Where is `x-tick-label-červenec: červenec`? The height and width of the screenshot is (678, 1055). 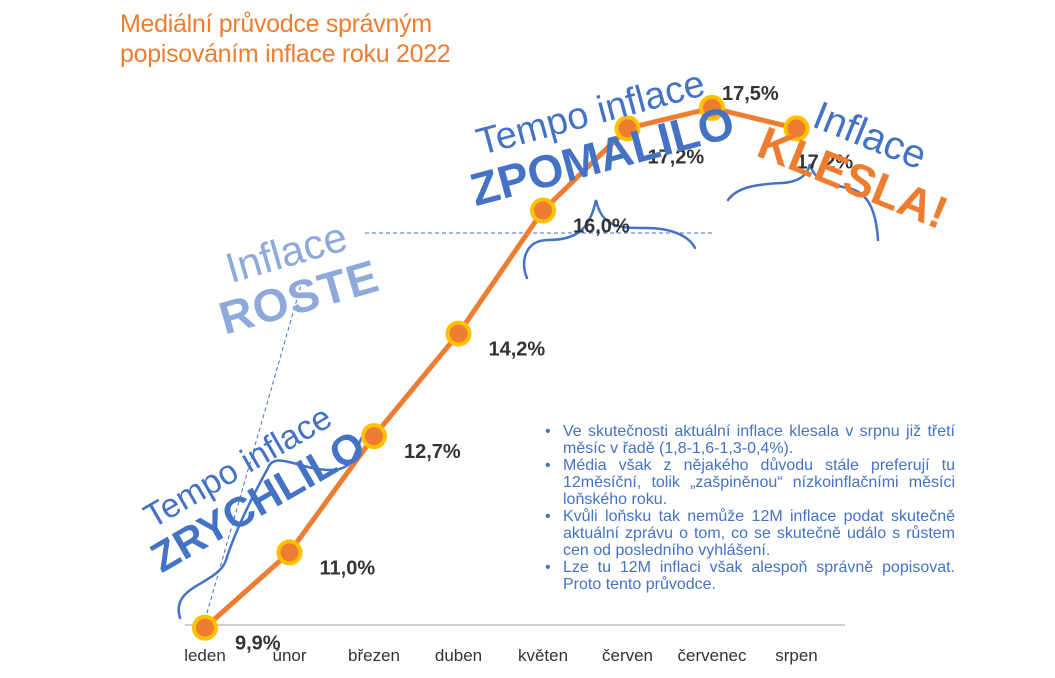 x-tick-label-červenec: červenec is located at coordinates (712, 655).